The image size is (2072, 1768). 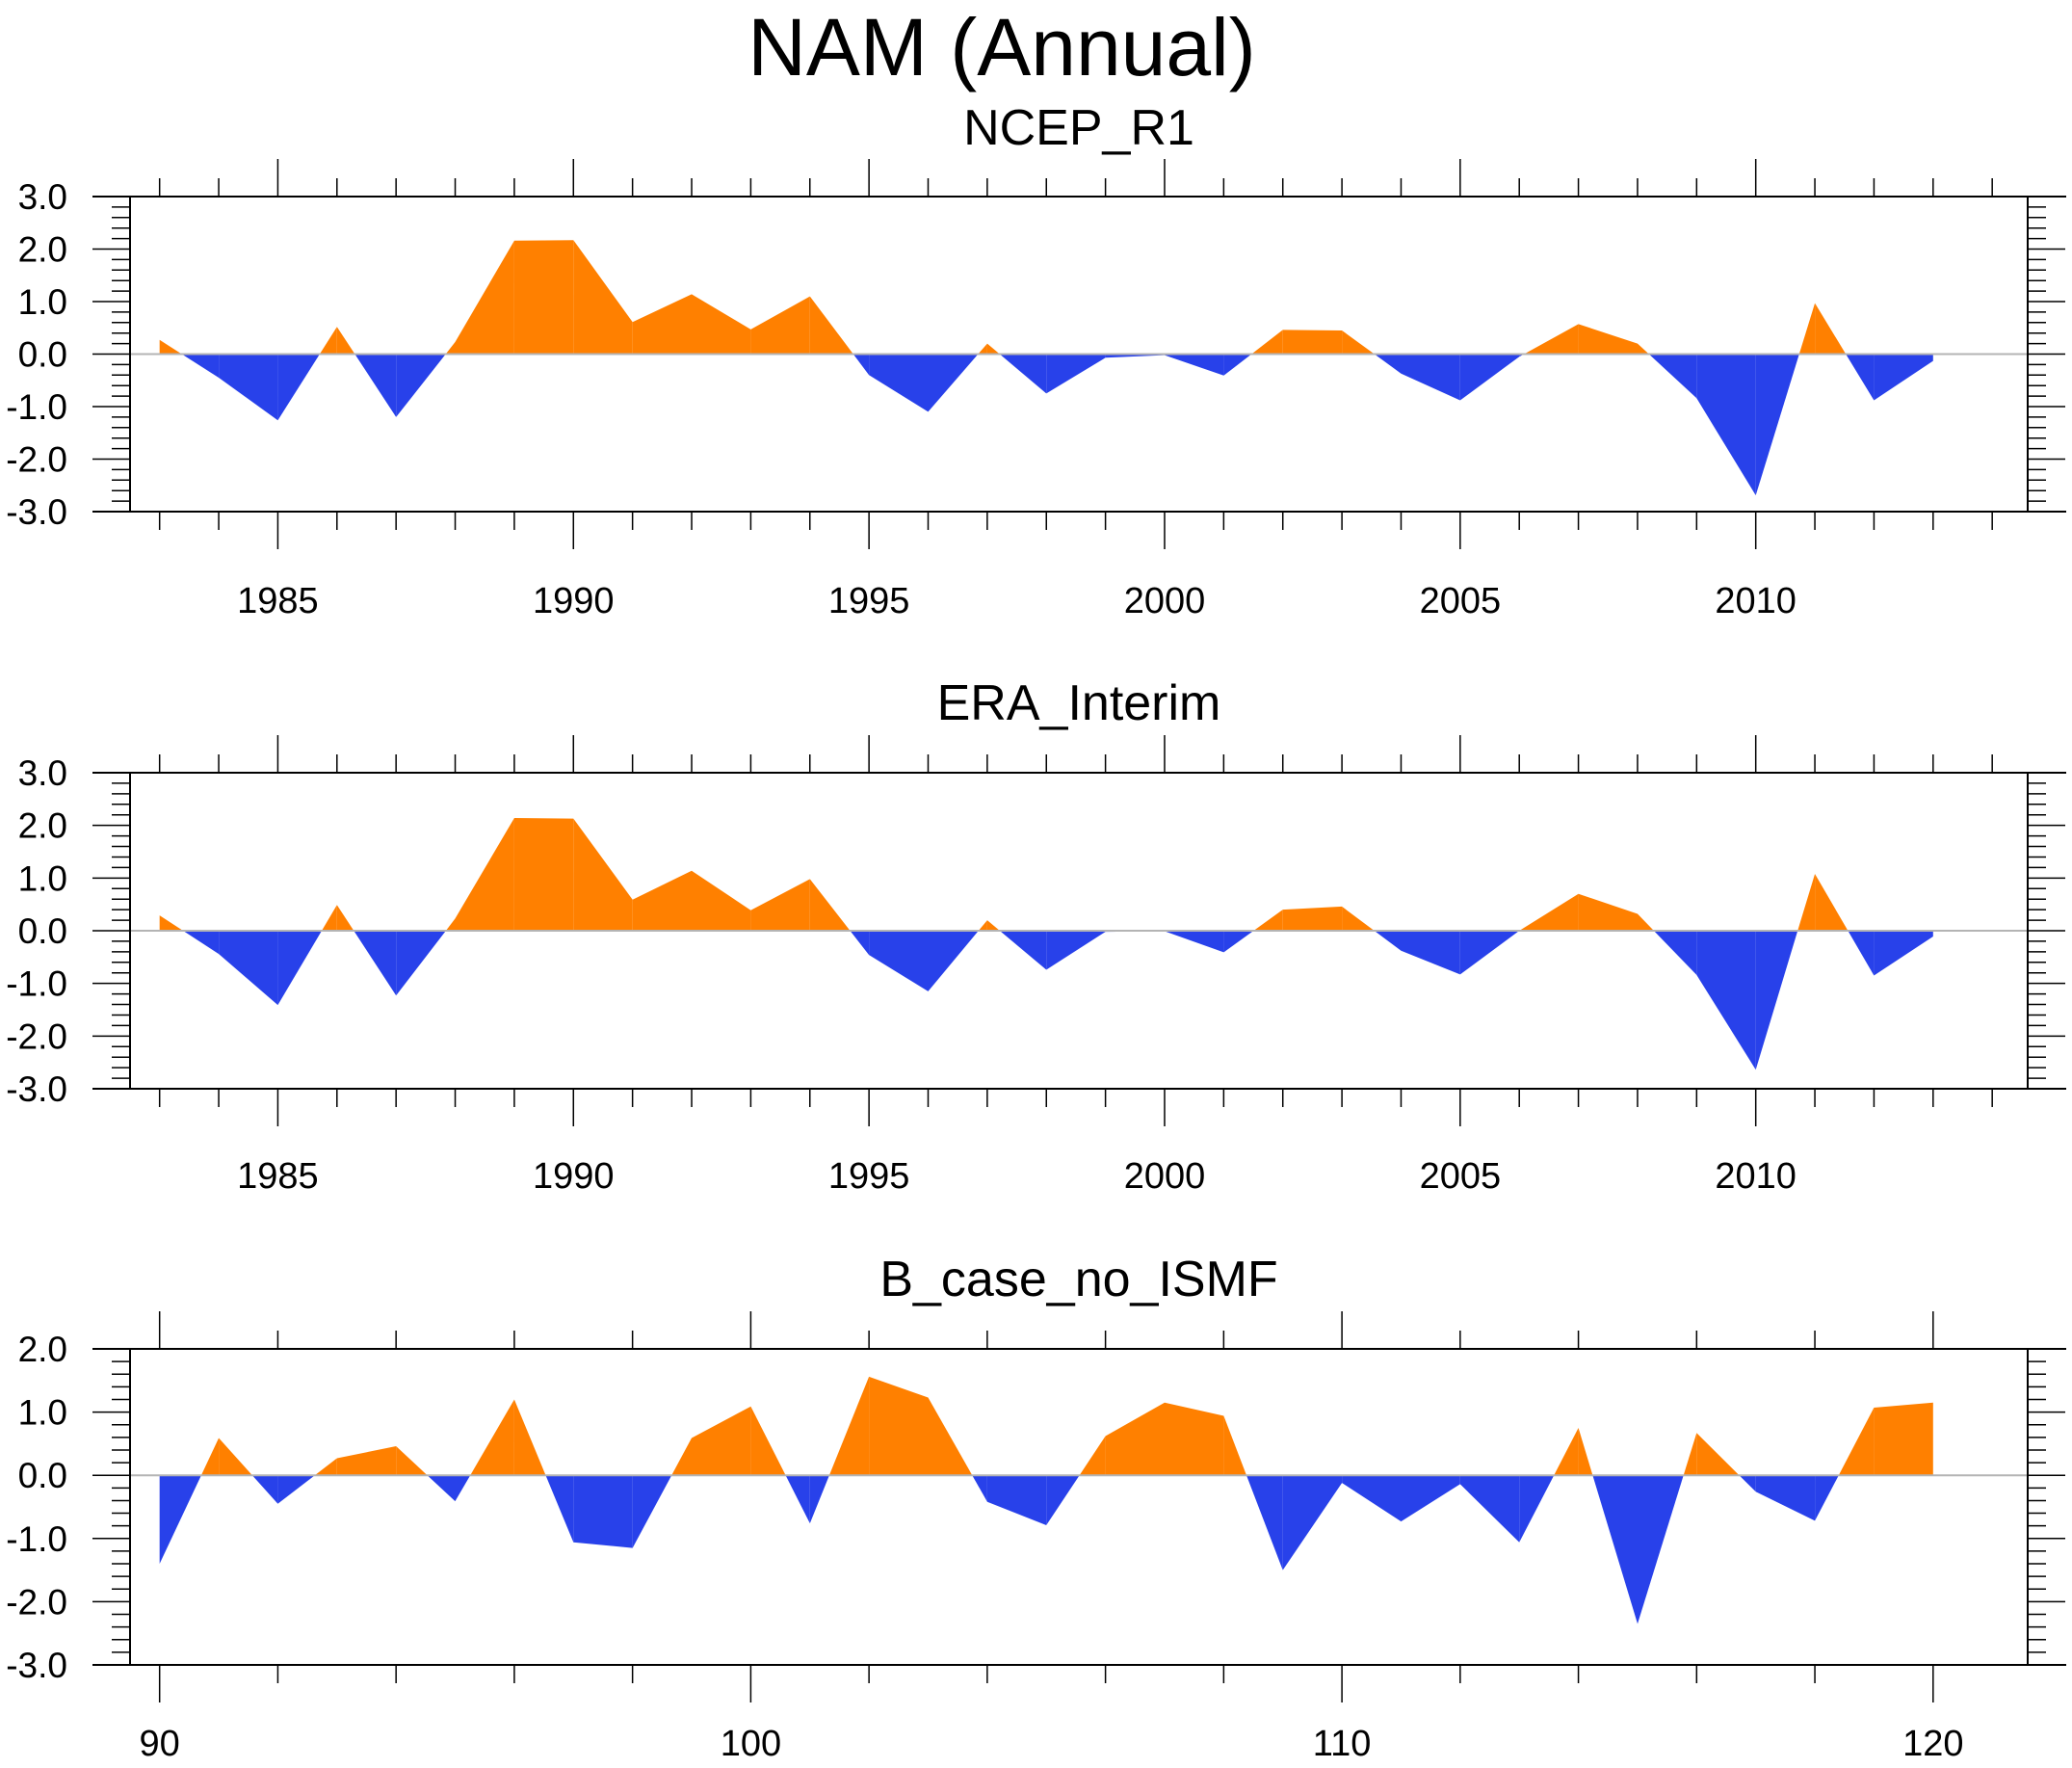 What do you see at coordinates (42, 878) in the screenshot?
I see `y-tick-label: 1.0` at bounding box center [42, 878].